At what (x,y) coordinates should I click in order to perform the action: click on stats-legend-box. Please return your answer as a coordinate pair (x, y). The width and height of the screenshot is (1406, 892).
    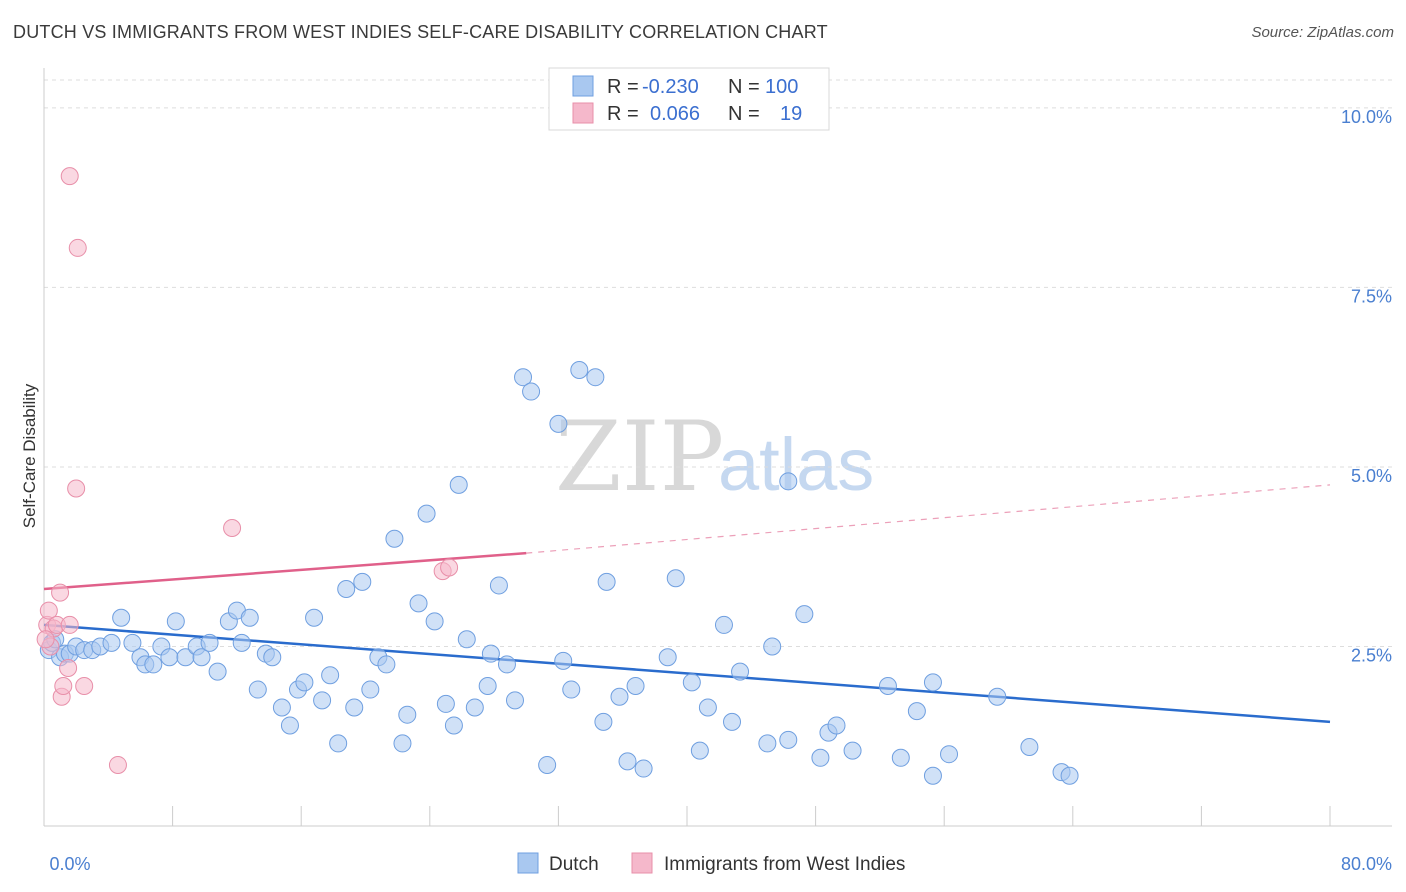
    Looking at the image, I should click on (689, 99).